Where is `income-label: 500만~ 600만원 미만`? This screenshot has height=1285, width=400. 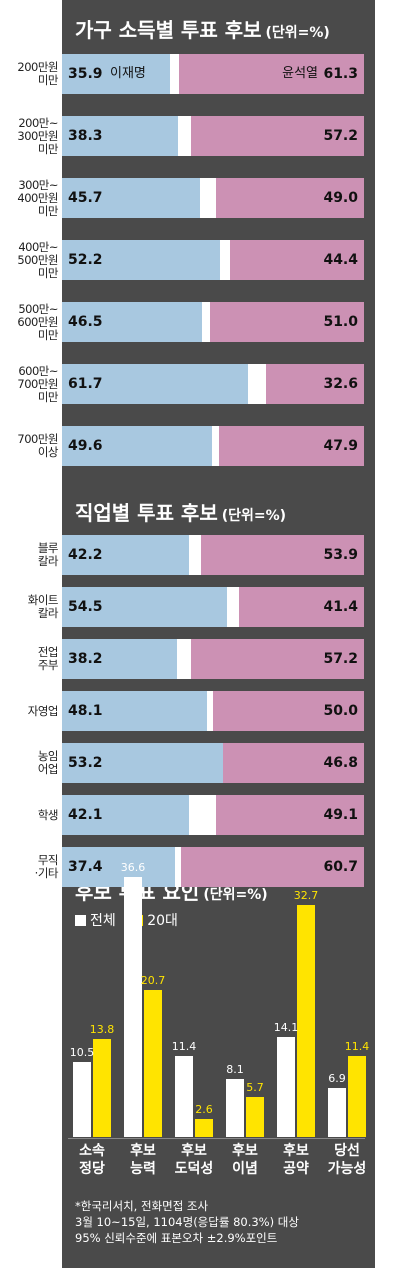
income-label: 500만~ 600만원 미만 is located at coordinates (37, 321).